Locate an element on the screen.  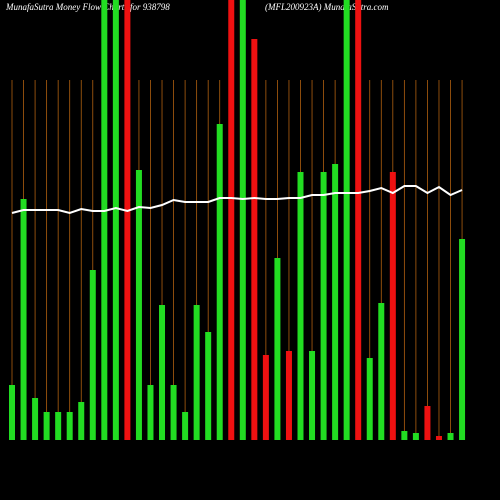
money-flow-line is located at coordinates (237, 200).